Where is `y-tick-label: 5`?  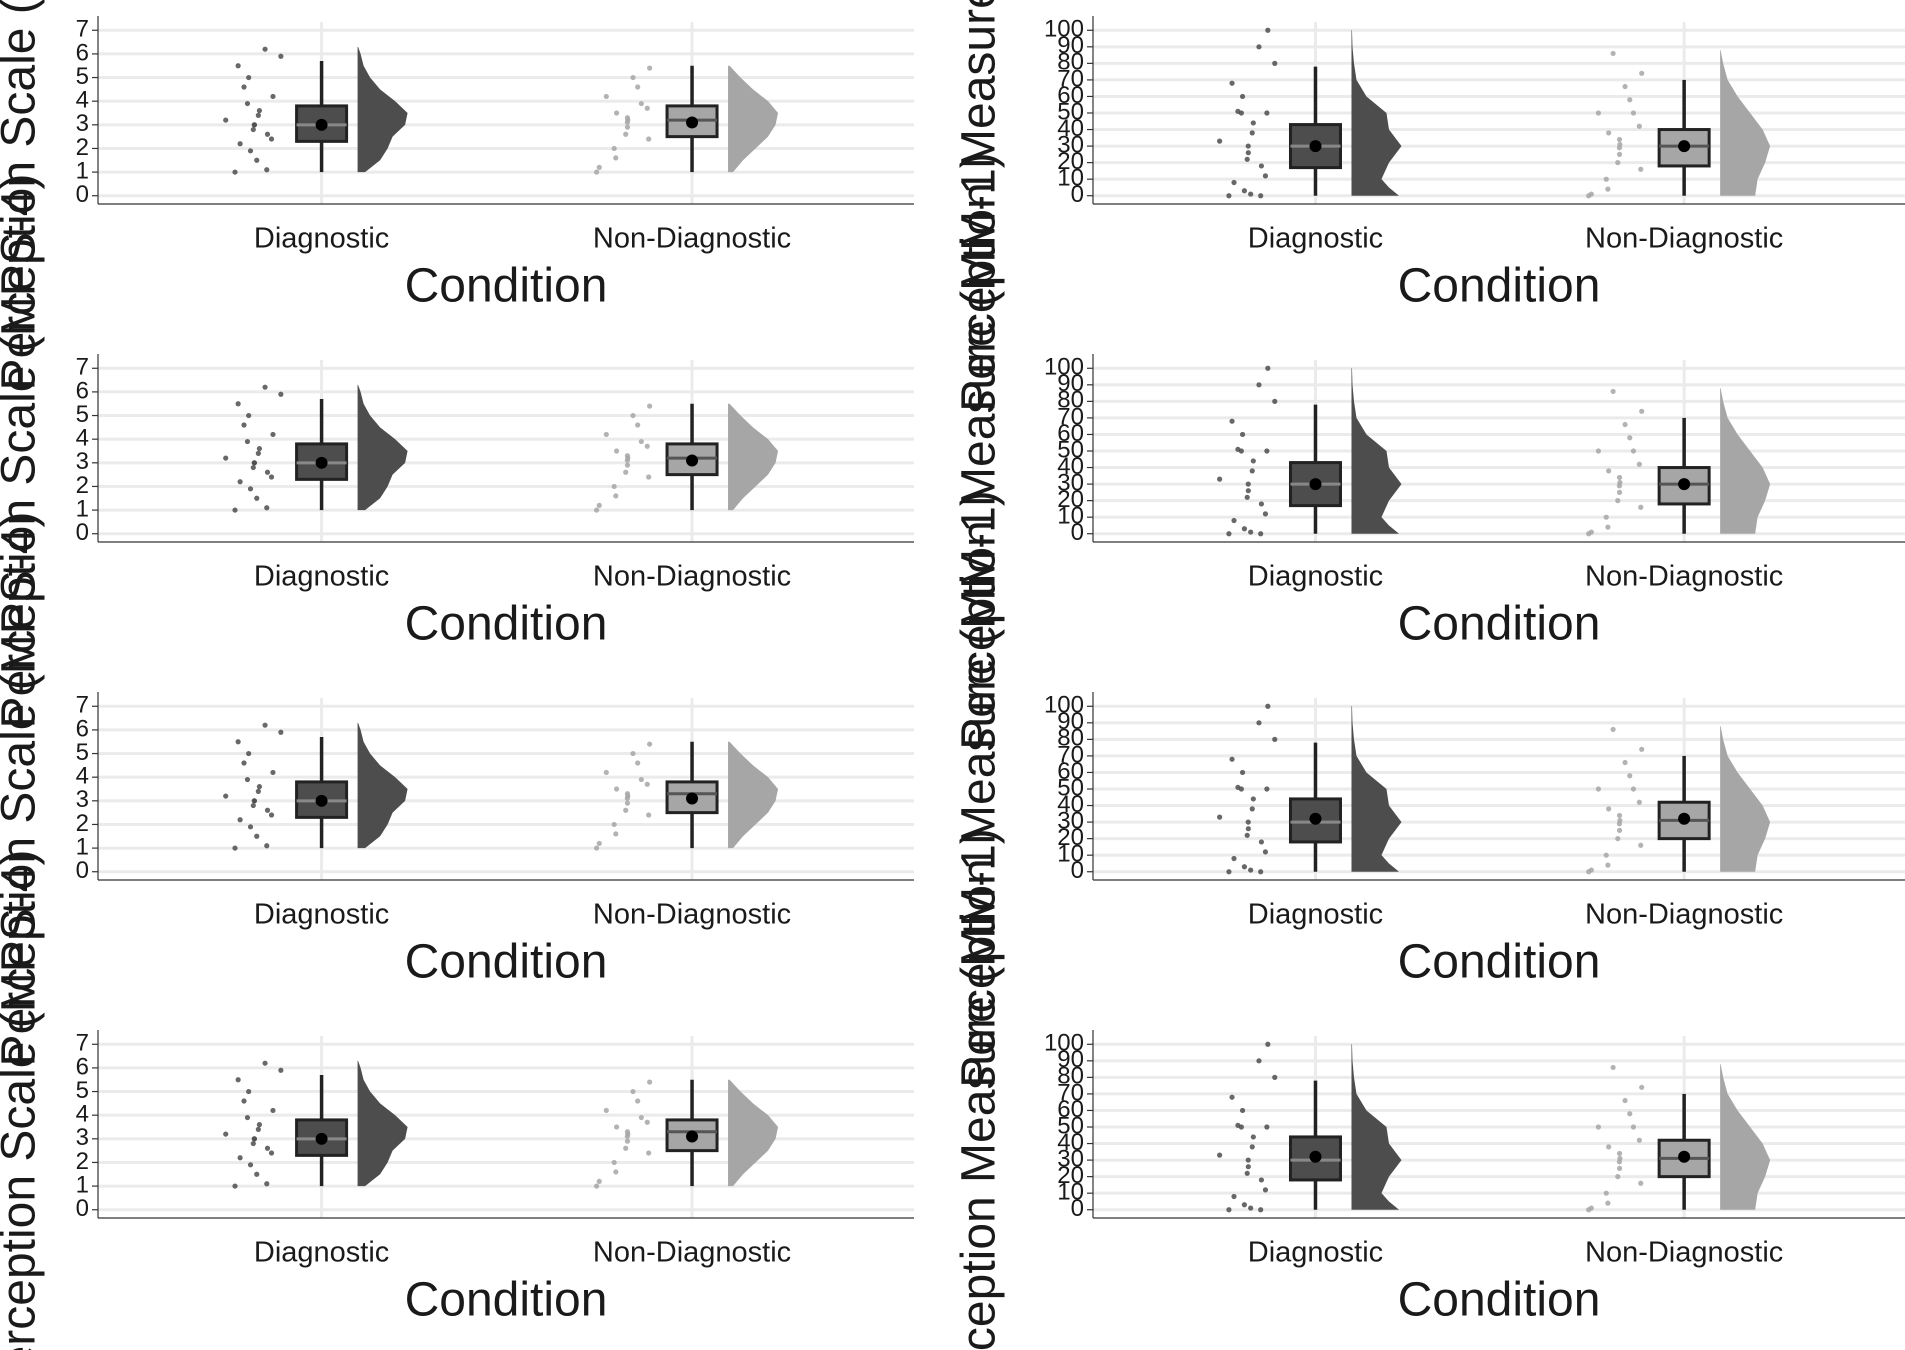 y-tick-label: 5 is located at coordinates (82, 1090).